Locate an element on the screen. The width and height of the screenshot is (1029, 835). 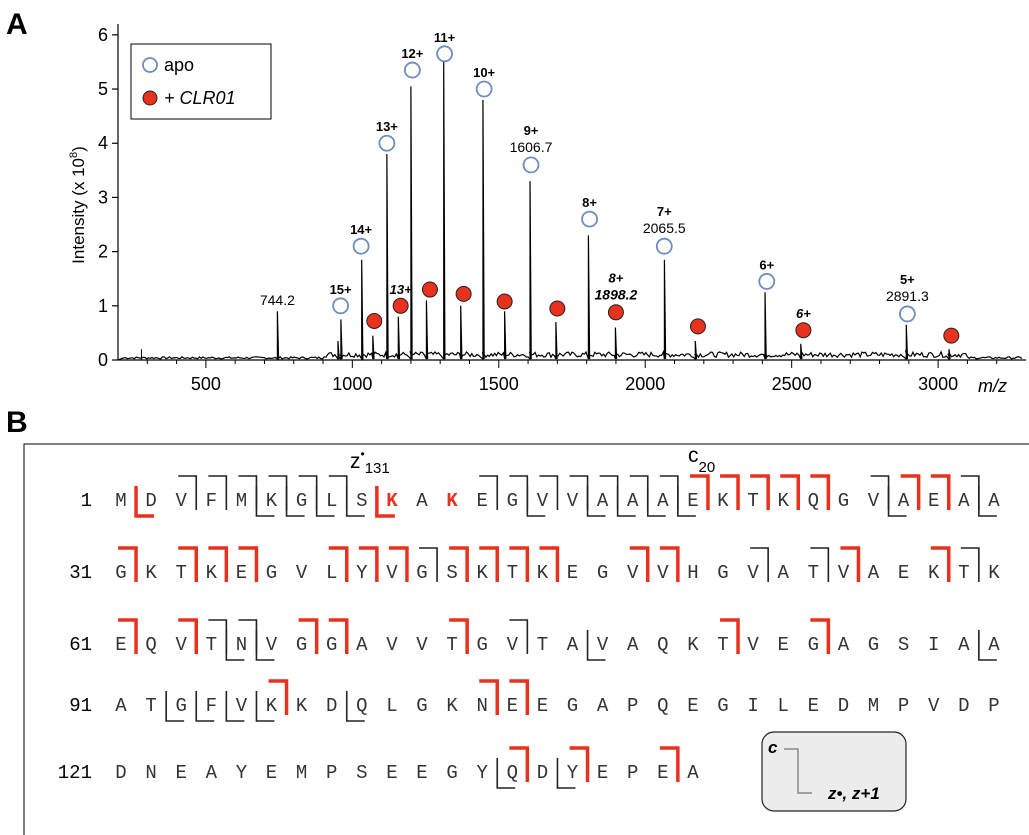
c20-label: c20 is located at coordinates (701, 460).